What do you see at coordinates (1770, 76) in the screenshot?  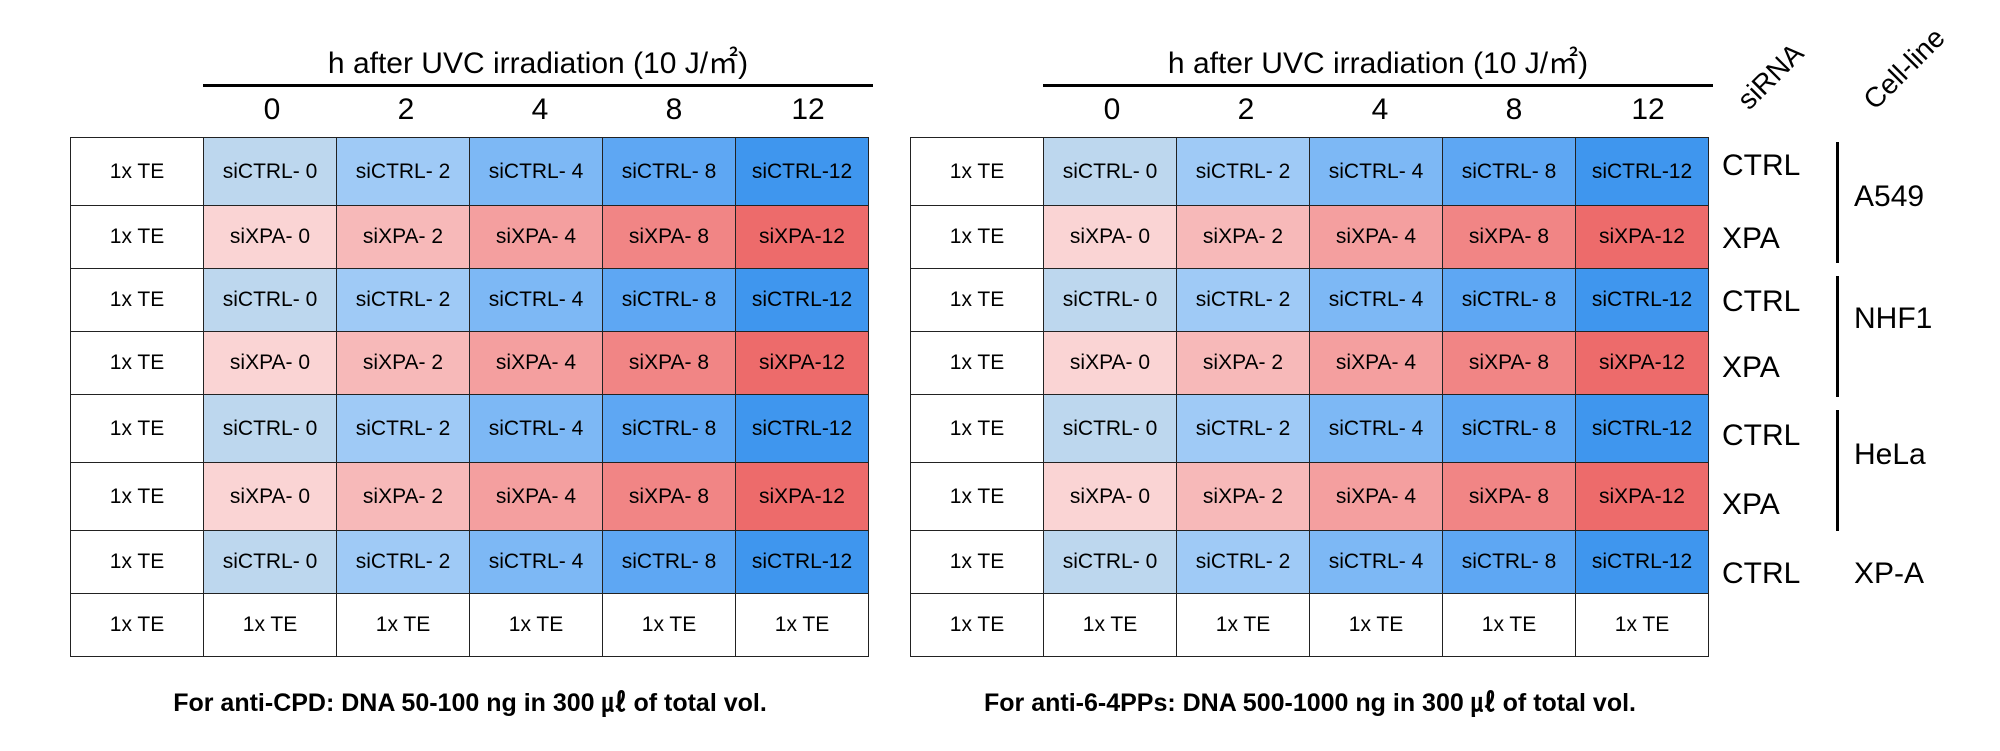 I see `sirna-column-header: siRNA` at bounding box center [1770, 76].